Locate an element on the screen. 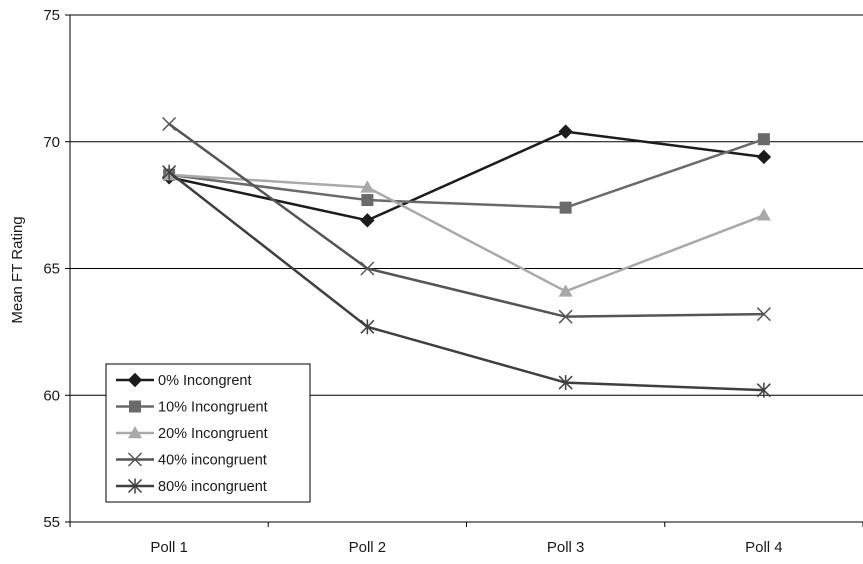 The height and width of the screenshot is (564, 863). legend-label: 80% incongruent is located at coordinates (212, 487).